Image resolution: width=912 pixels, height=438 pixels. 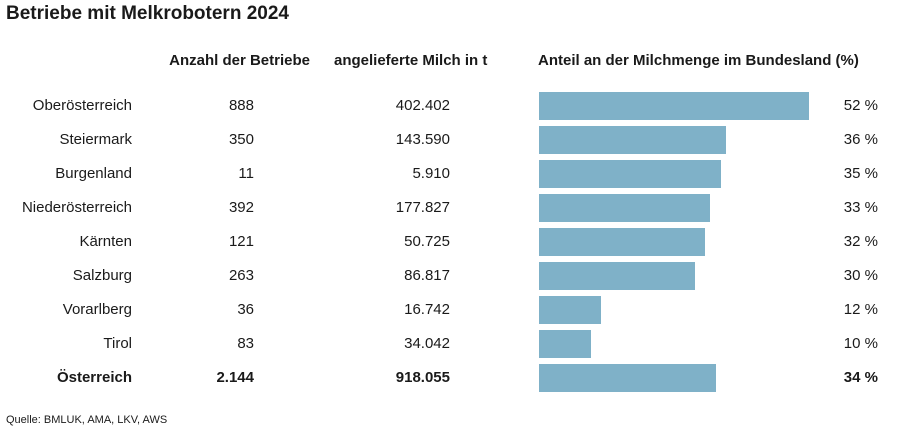 I want to click on row-count-value: 83, so click(x=245, y=343).